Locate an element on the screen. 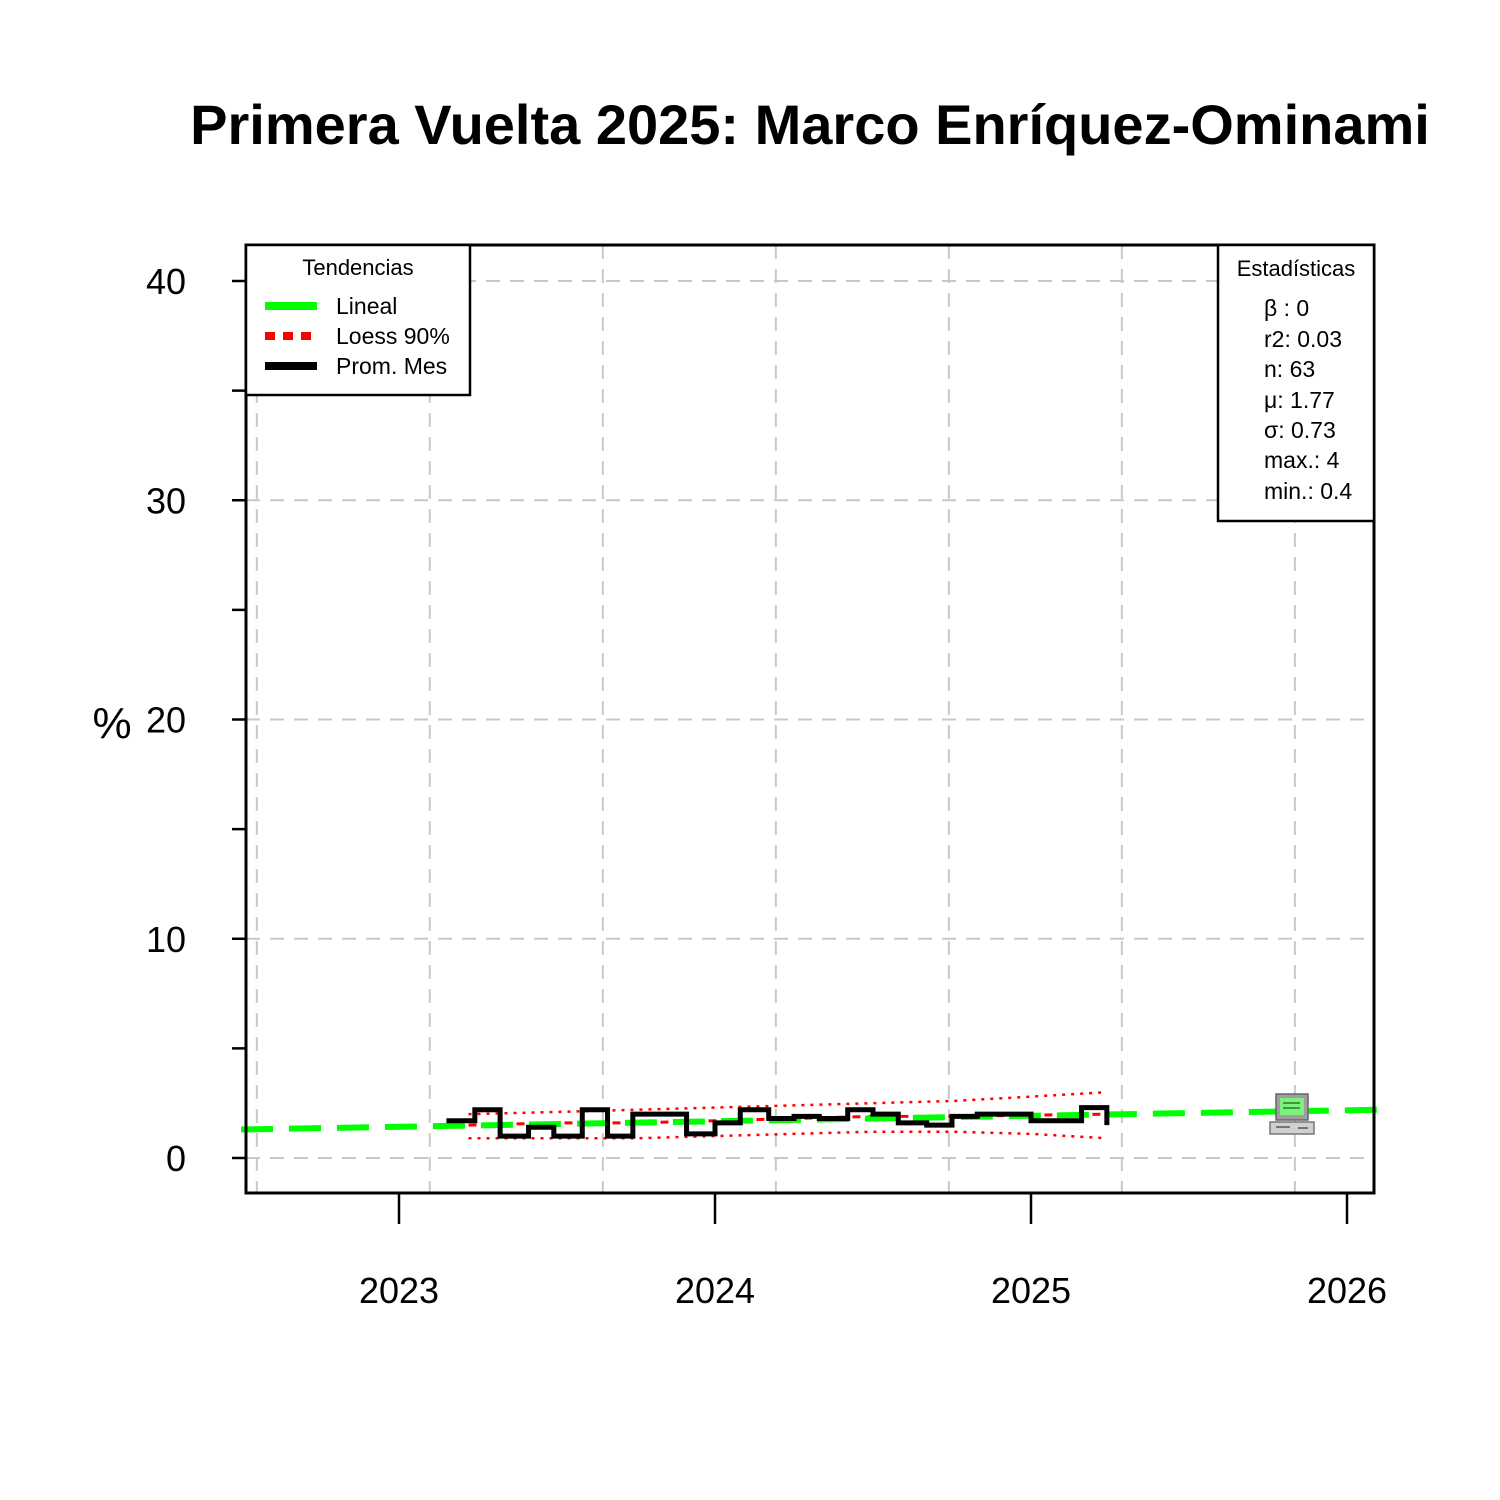 The width and height of the screenshot is (1500, 1500). stat-beta: β : 0 is located at coordinates (1286, 308).